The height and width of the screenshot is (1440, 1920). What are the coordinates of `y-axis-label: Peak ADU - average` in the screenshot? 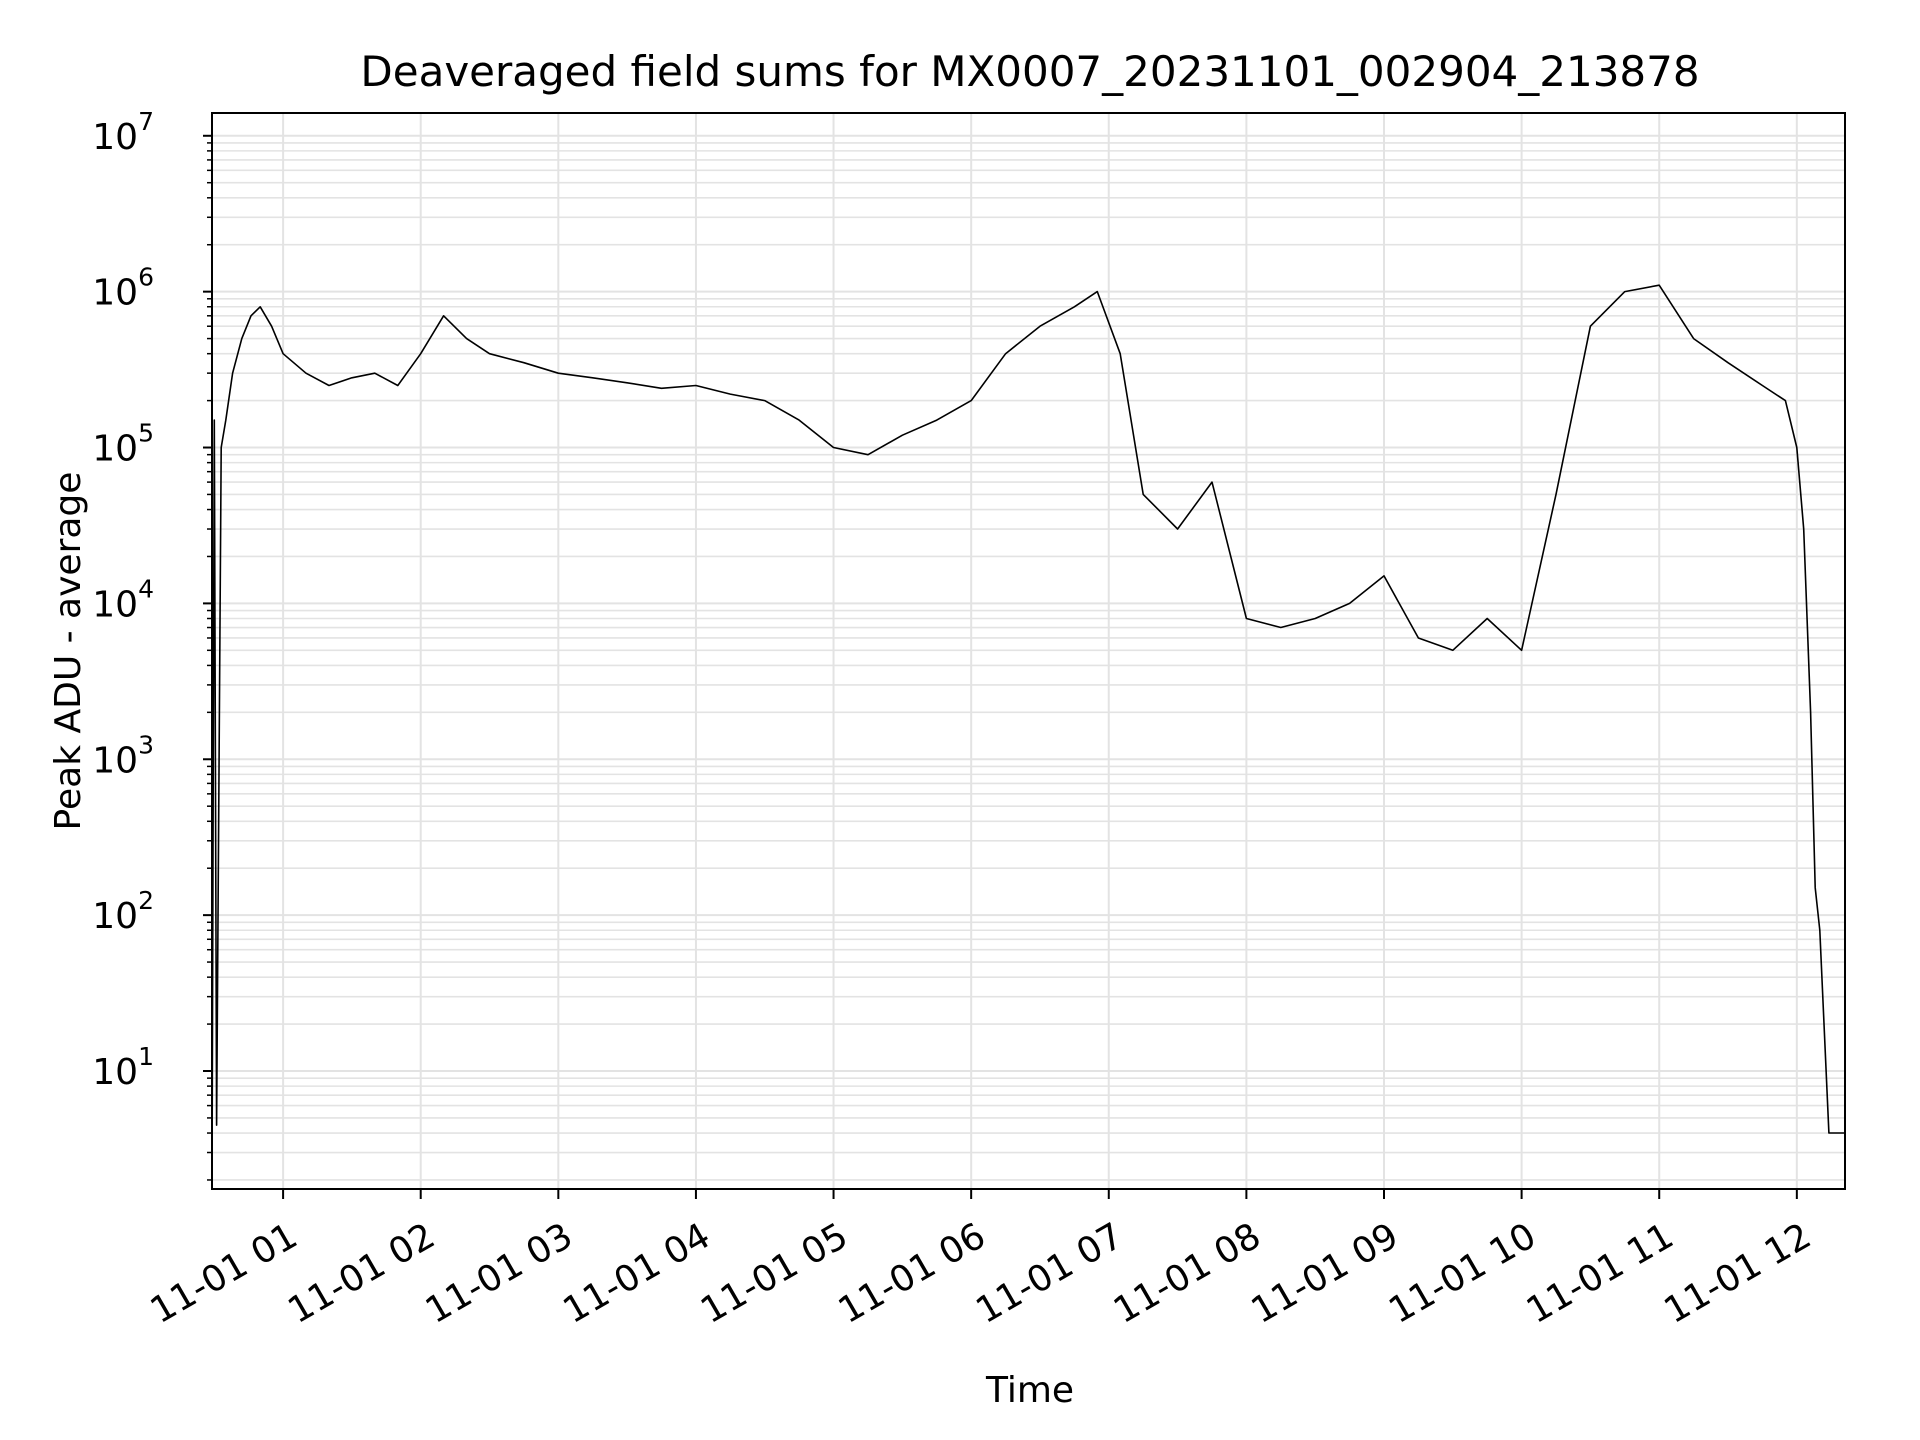 It's located at (68, 651).